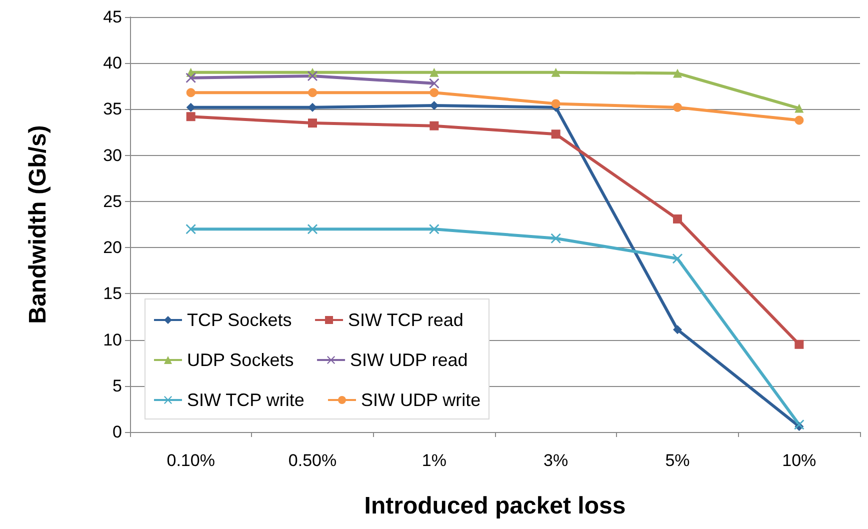 The width and height of the screenshot is (868, 529). Describe the element at coordinates (677, 460) in the screenshot. I see `x-tick-label: 5%` at that location.